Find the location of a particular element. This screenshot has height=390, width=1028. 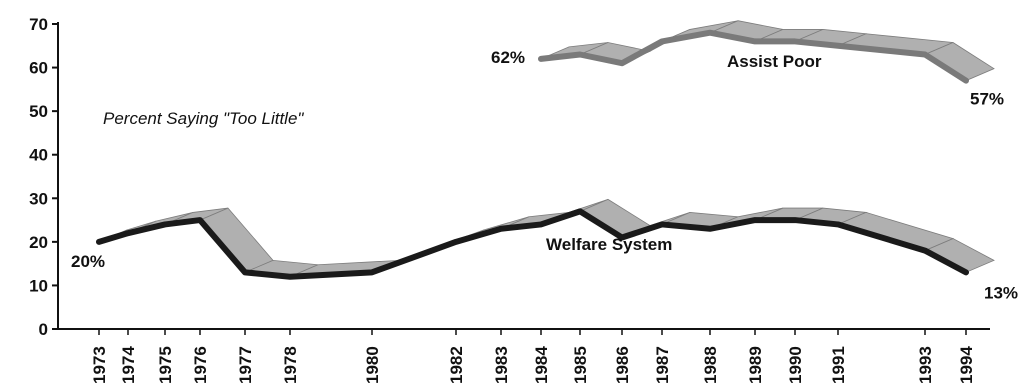

y-tick-label: 0 is located at coordinates (43, 329).